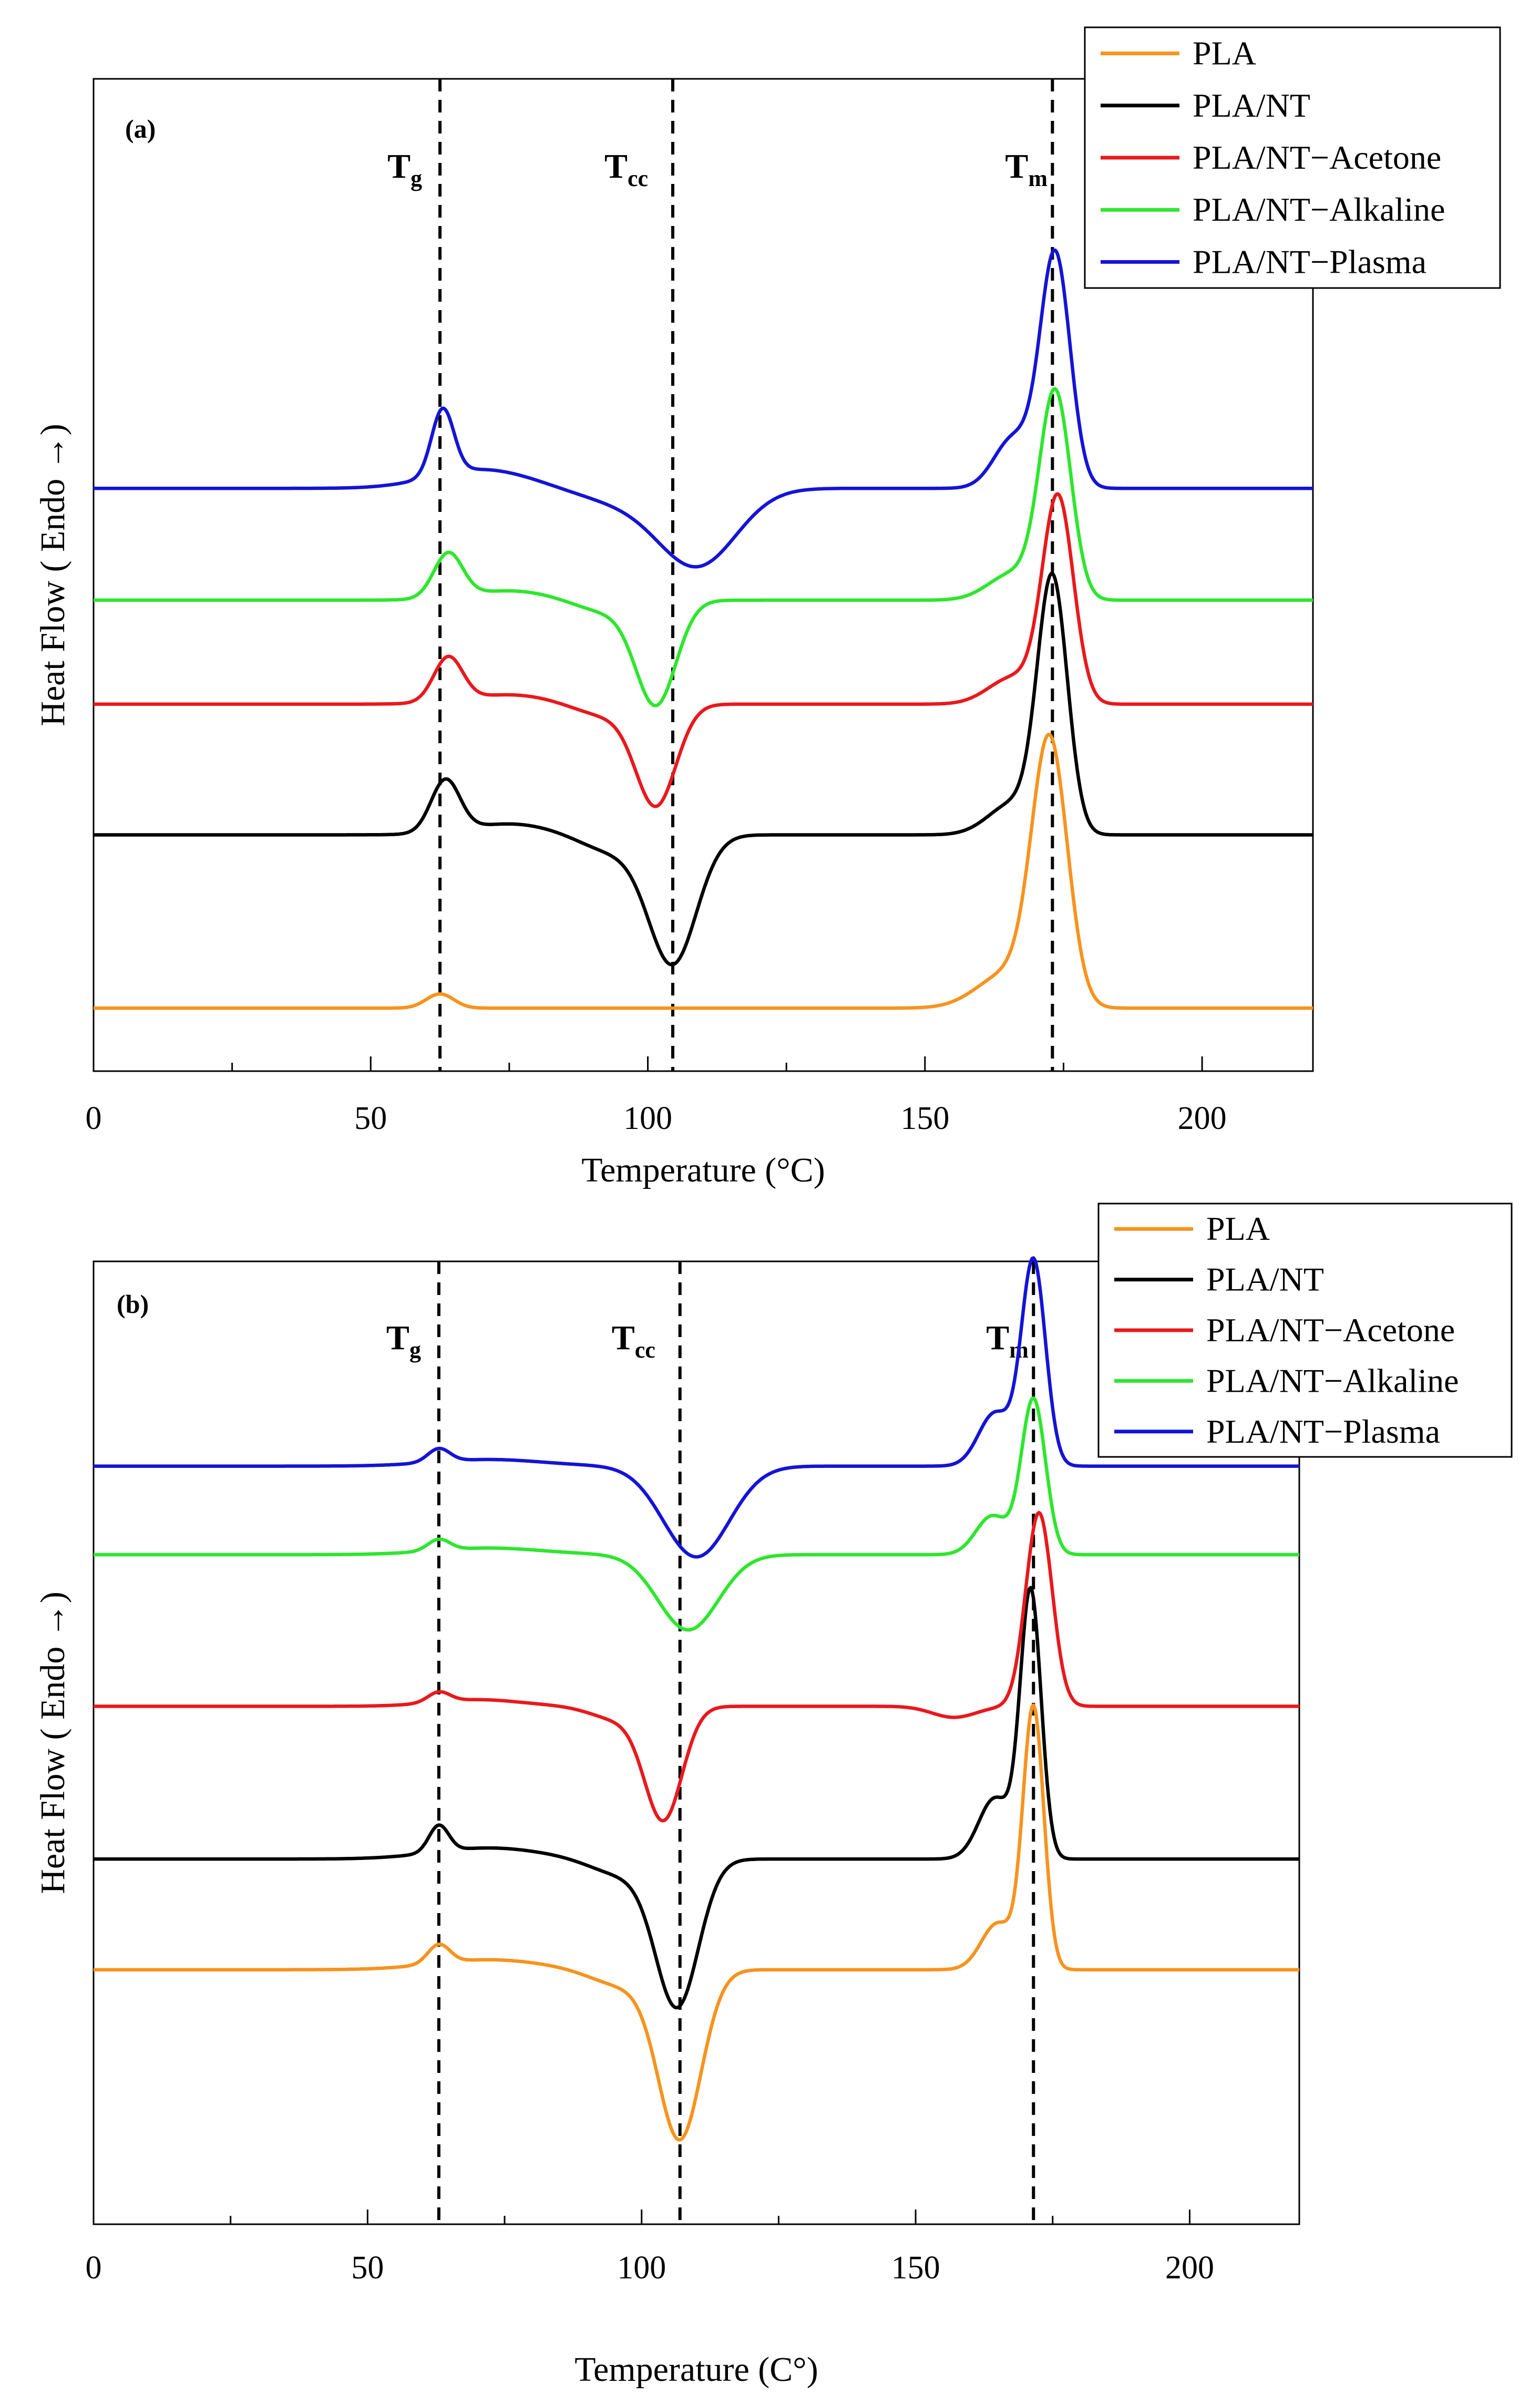 The width and height of the screenshot is (1540, 2394). I want to click on panel-label: (b), so click(133, 1304).